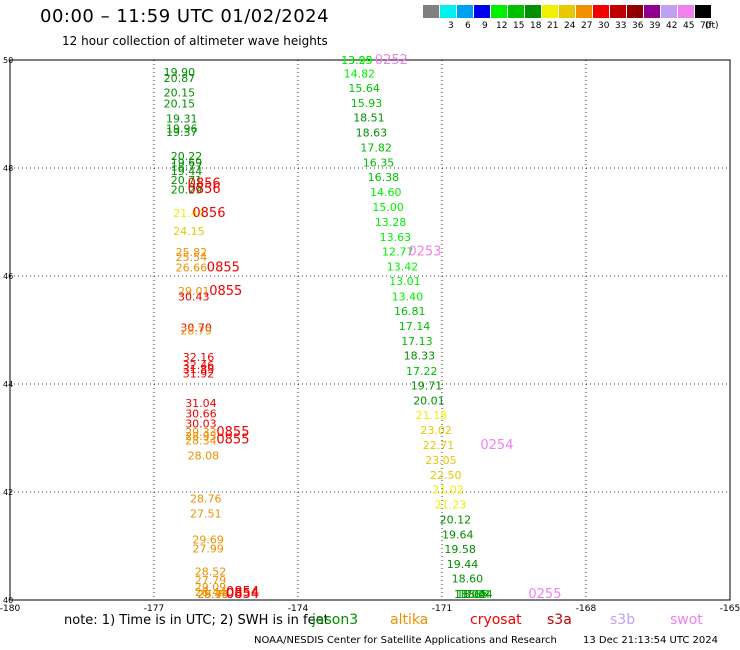 The image size is (740, 650). Describe the element at coordinates (201, 432) in the screenshot. I see `wave-height-value: 29.33` at that location.